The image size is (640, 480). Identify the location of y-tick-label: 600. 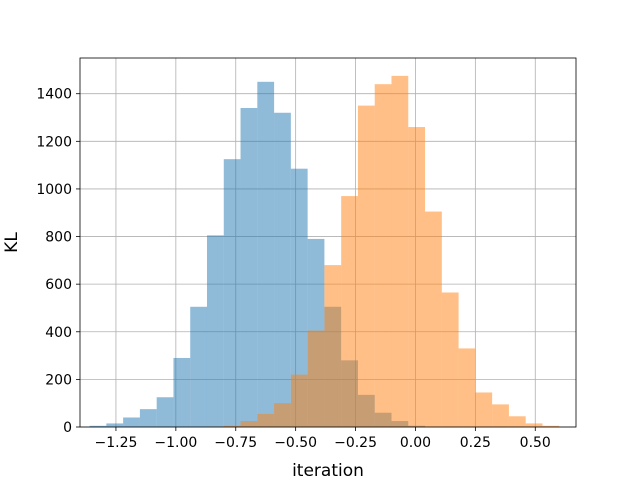
(58, 285).